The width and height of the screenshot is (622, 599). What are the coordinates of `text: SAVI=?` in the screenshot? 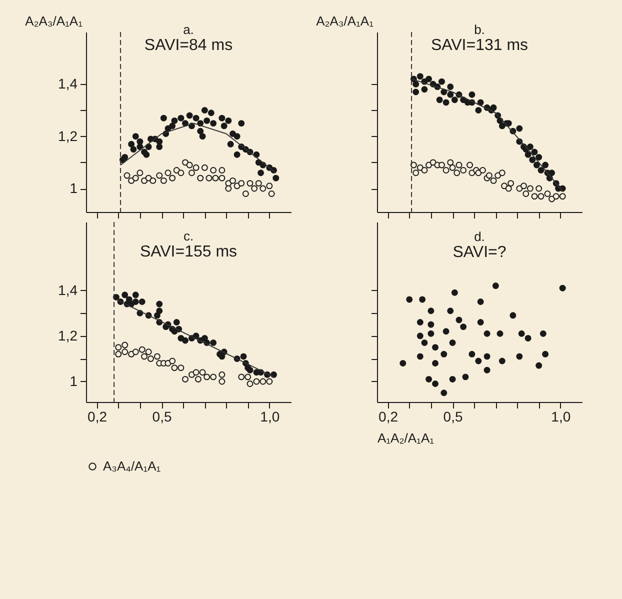 It's located at (479, 252).